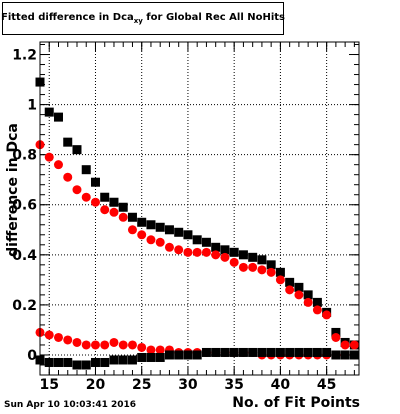 The width and height of the screenshot is (400, 414). I want to click on y-tick-label: 0.2, so click(24, 306).